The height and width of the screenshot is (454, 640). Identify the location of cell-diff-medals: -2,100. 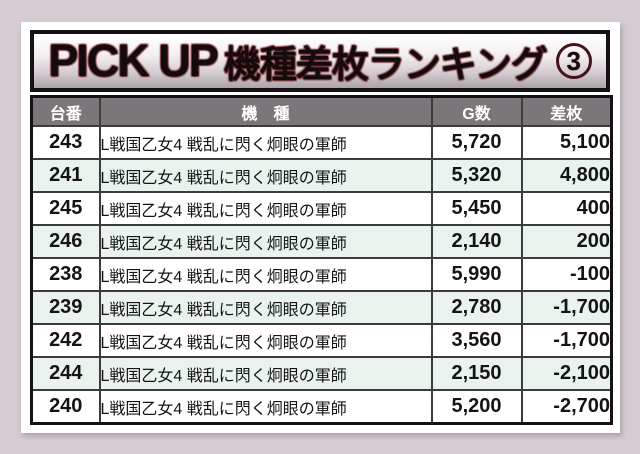
(566, 373).